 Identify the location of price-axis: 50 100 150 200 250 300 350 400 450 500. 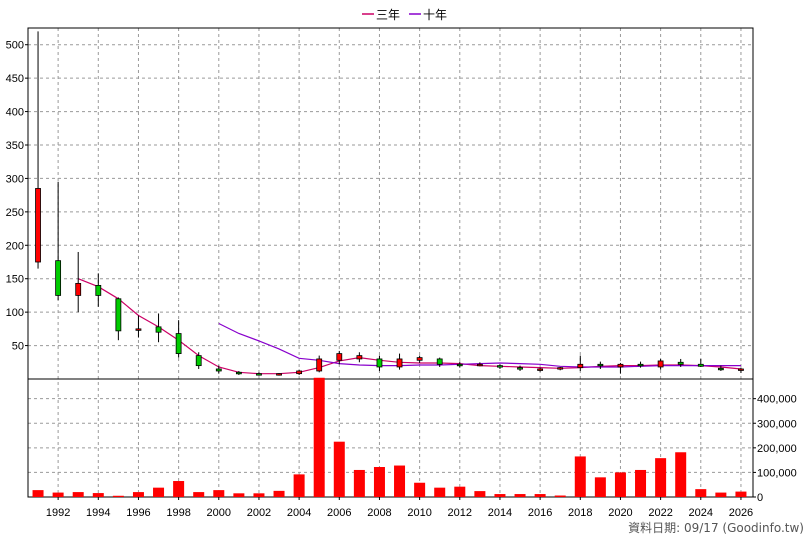
(17, 196).